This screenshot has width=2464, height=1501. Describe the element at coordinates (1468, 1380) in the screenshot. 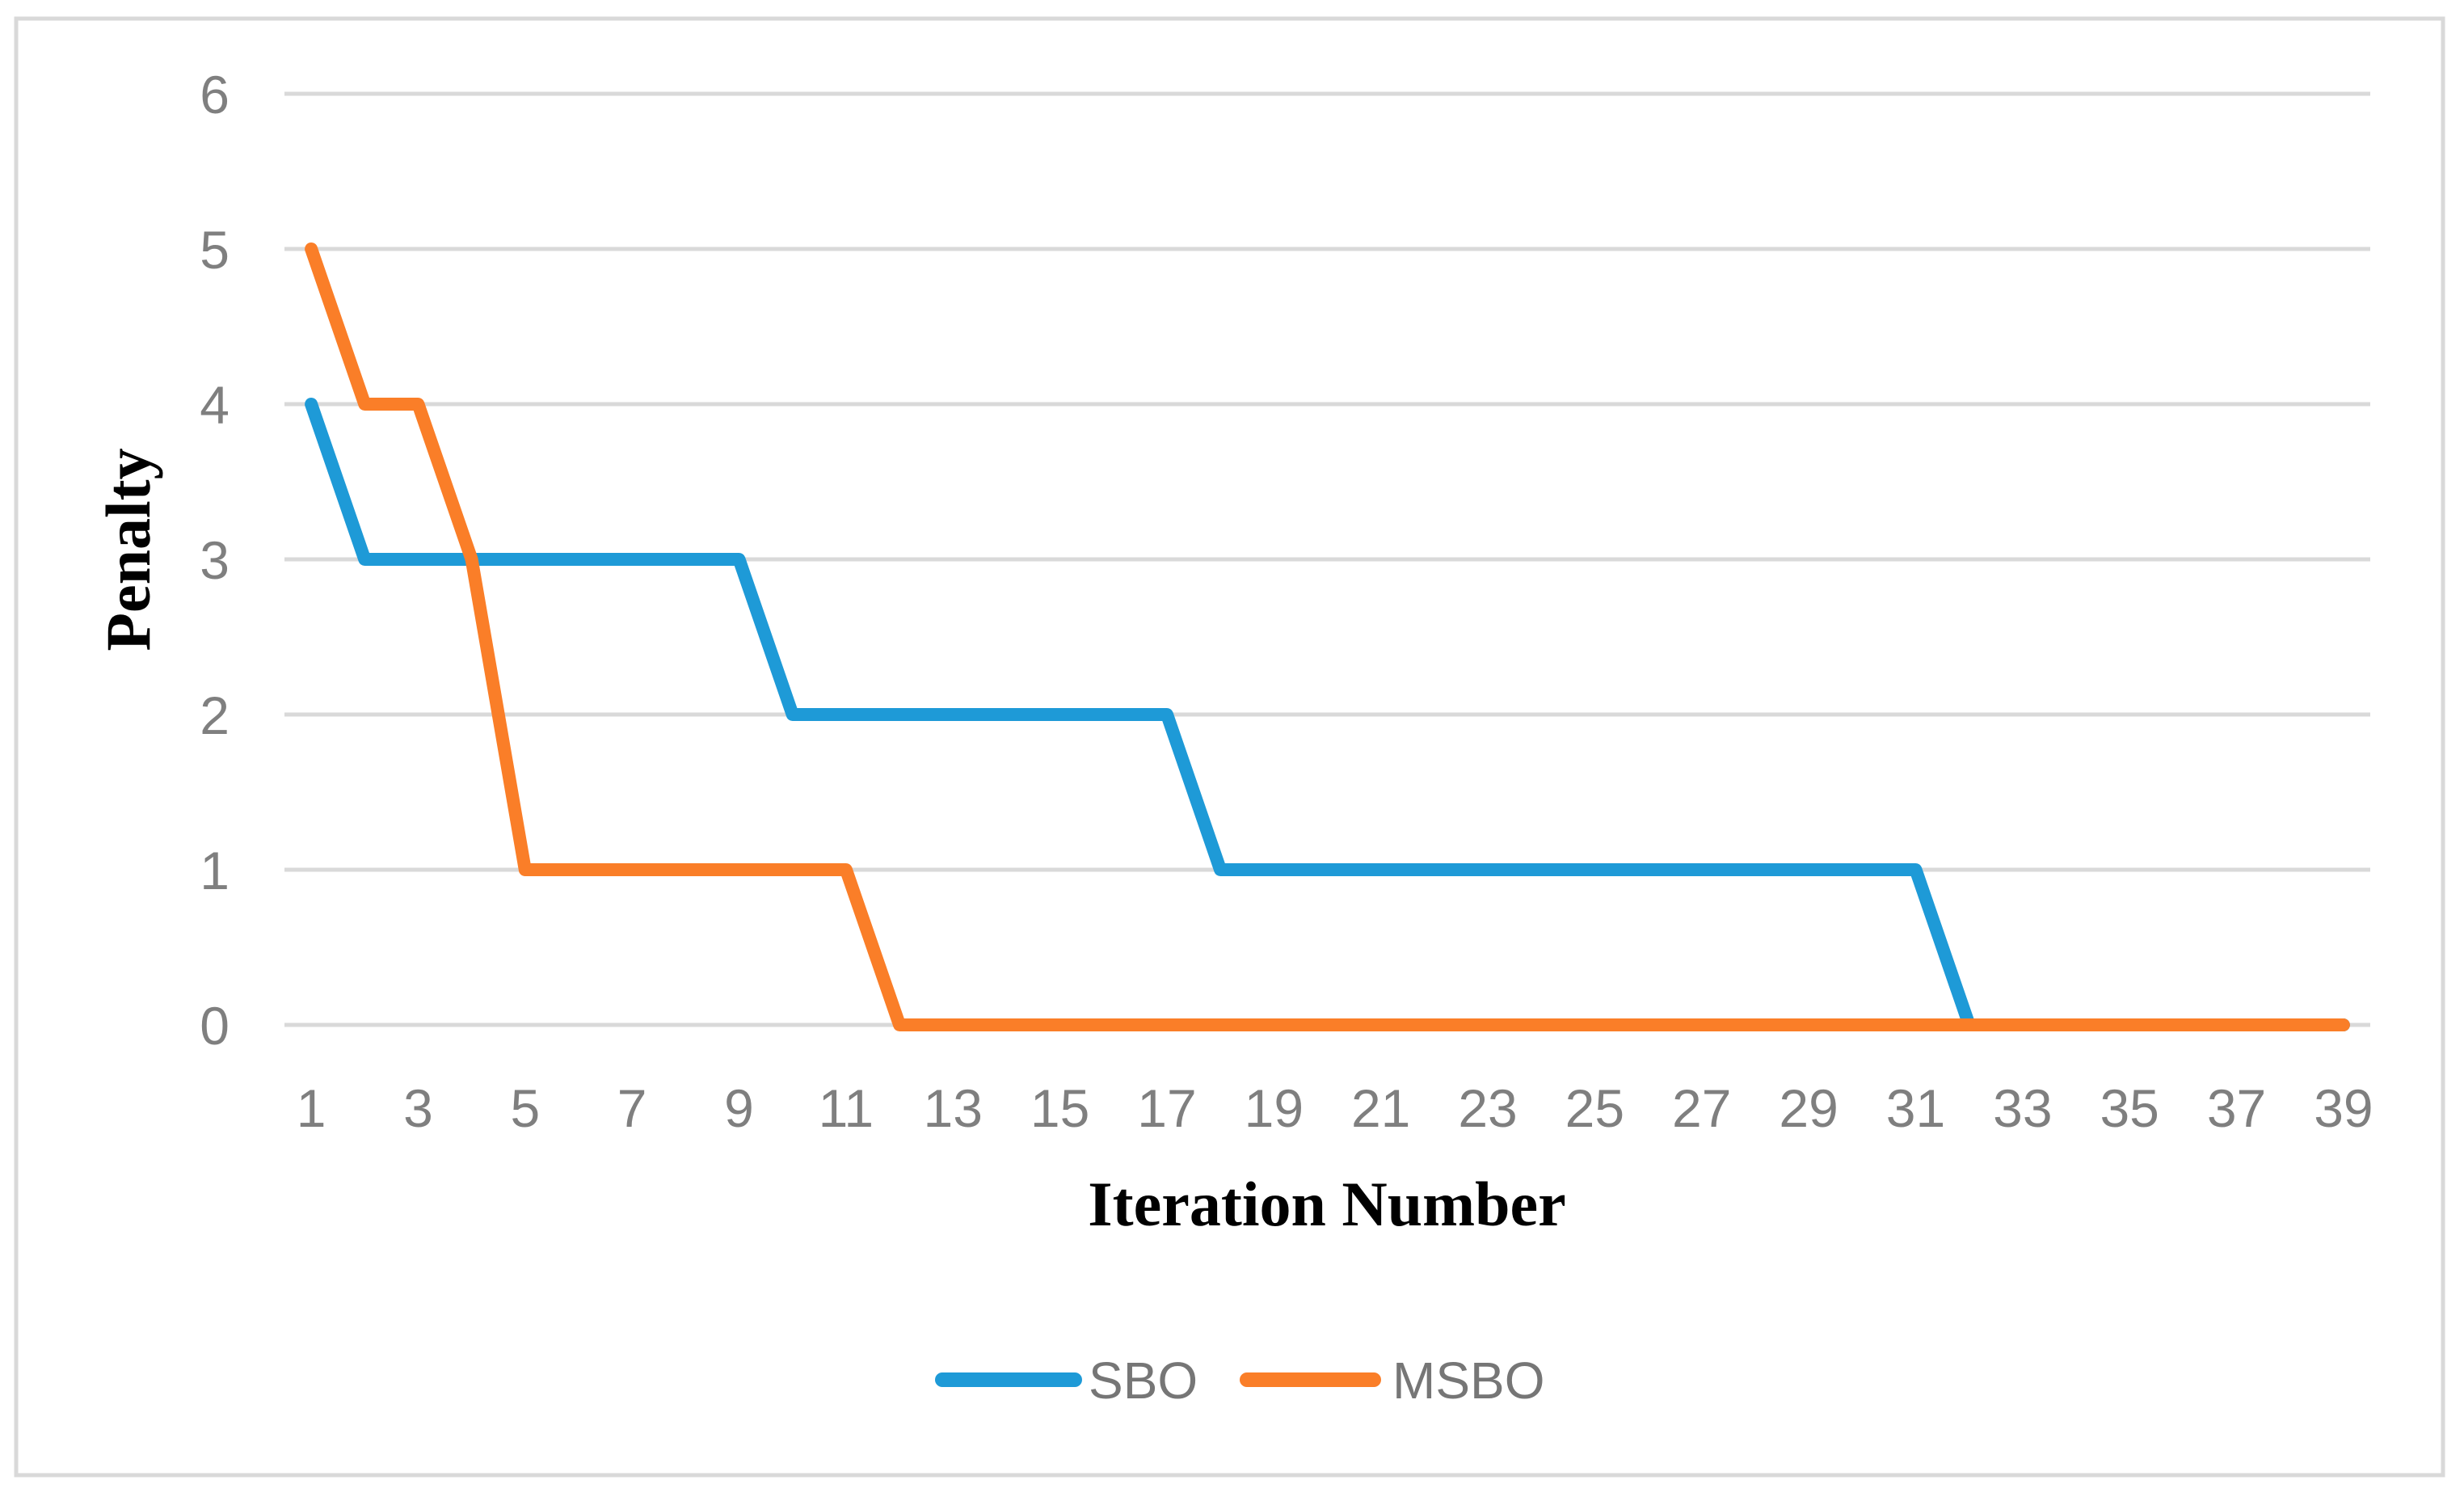

I see `legend-label-msbo: MSBO` at that location.